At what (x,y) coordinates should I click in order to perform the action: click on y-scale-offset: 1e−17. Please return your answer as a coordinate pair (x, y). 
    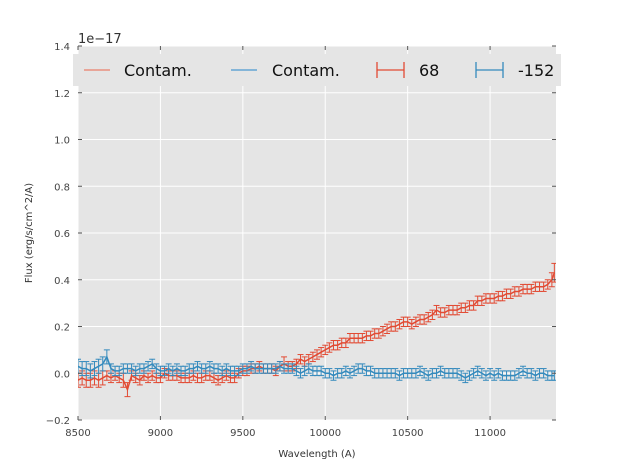
    Looking at the image, I should click on (100, 39).